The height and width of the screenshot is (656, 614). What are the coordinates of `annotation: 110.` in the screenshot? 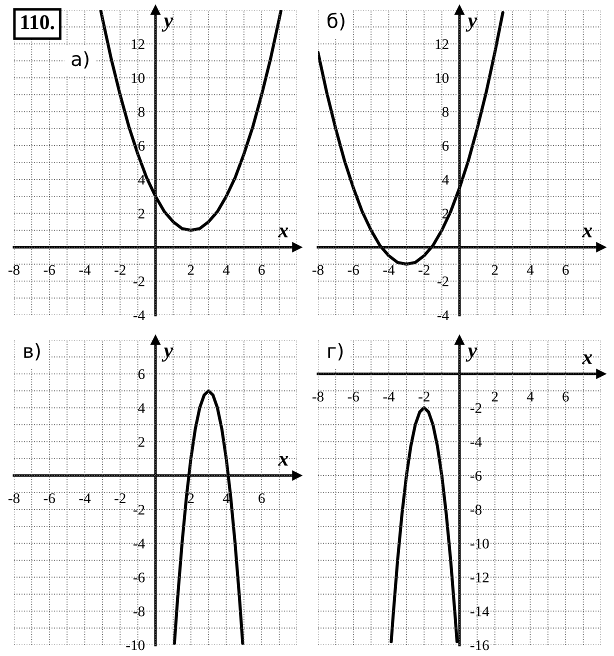 It's located at (37, 22).